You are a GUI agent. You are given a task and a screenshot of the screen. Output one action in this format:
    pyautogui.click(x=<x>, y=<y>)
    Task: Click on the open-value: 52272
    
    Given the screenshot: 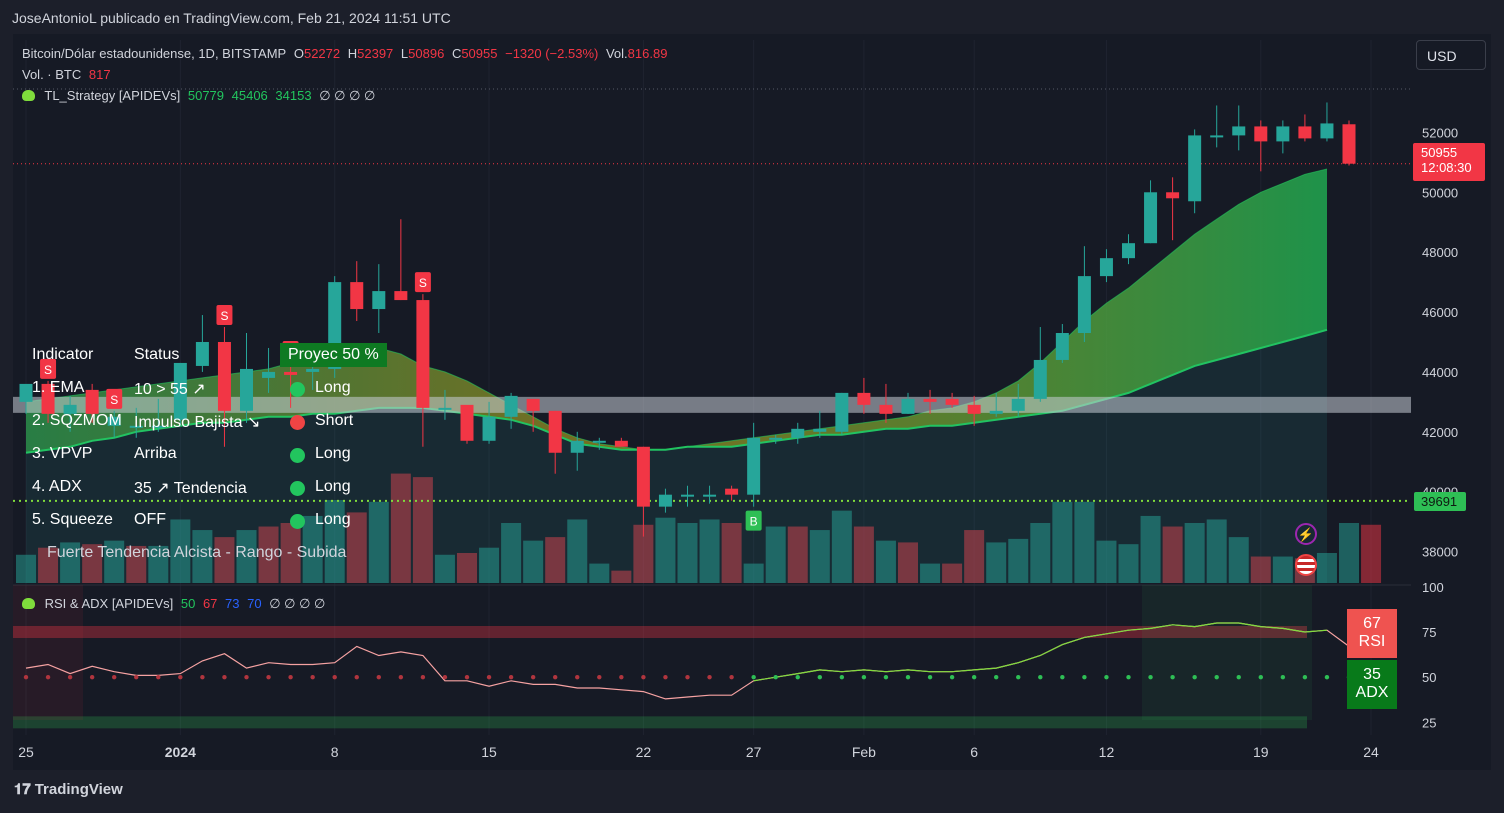 What is the action you would take?
    pyautogui.click(x=322, y=53)
    